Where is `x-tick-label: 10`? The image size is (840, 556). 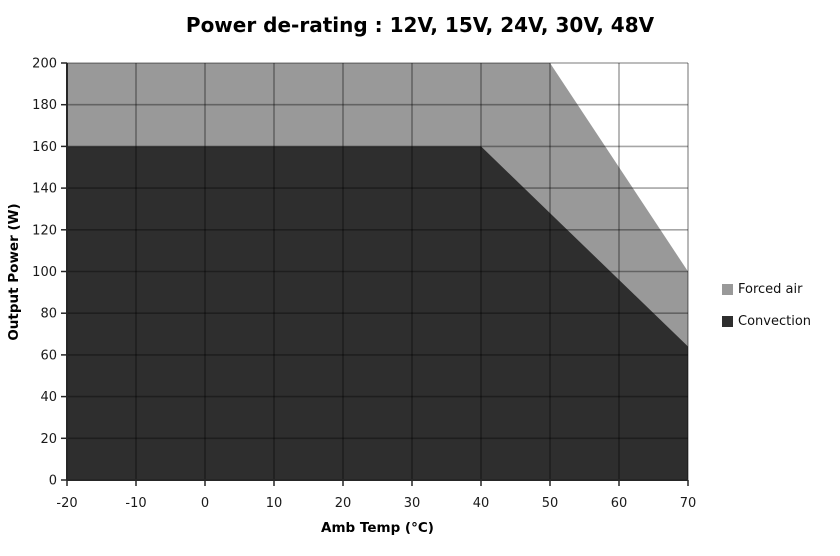
x-tick-label: 10 is located at coordinates (274, 503).